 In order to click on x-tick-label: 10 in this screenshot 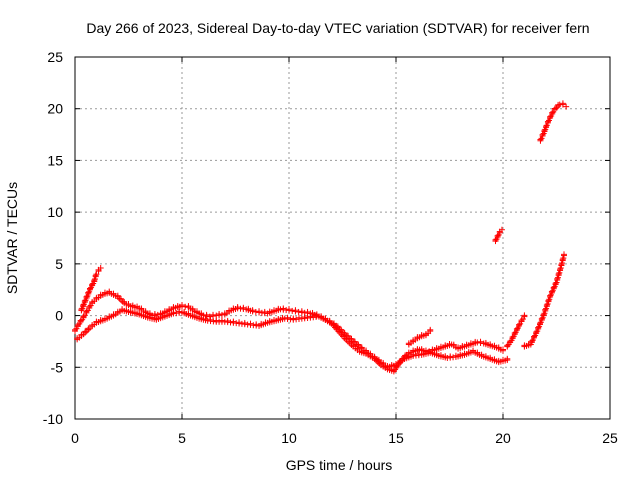, I will do `click(289, 438)`.